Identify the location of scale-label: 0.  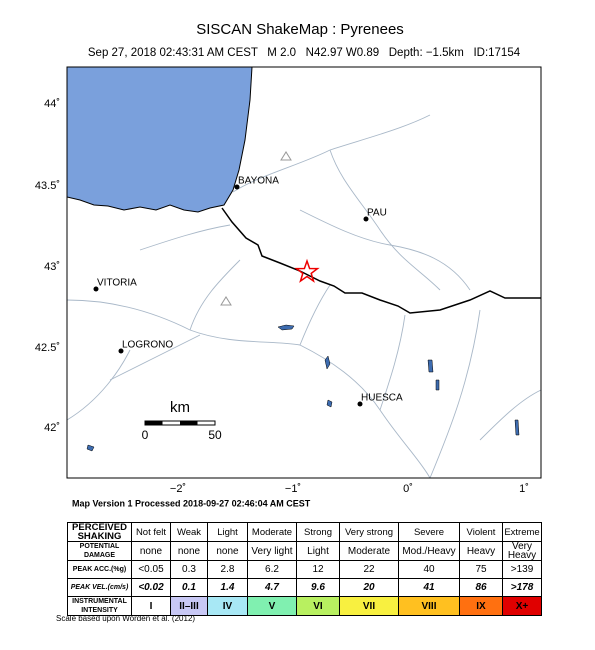
(145, 435).